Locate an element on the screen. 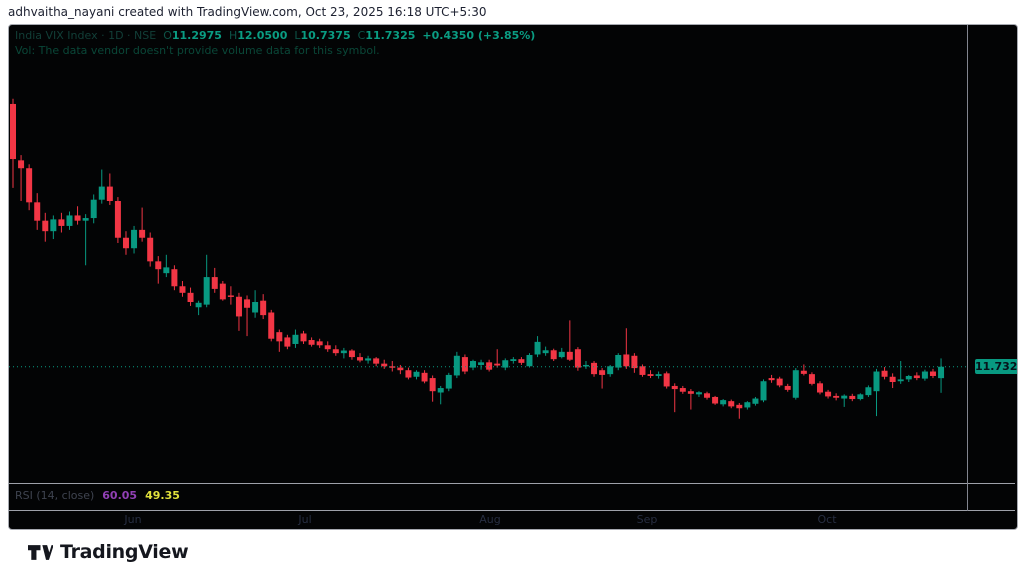  symbol-title: India VIX Index · 1D · NSE is located at coordinates (86, 35).